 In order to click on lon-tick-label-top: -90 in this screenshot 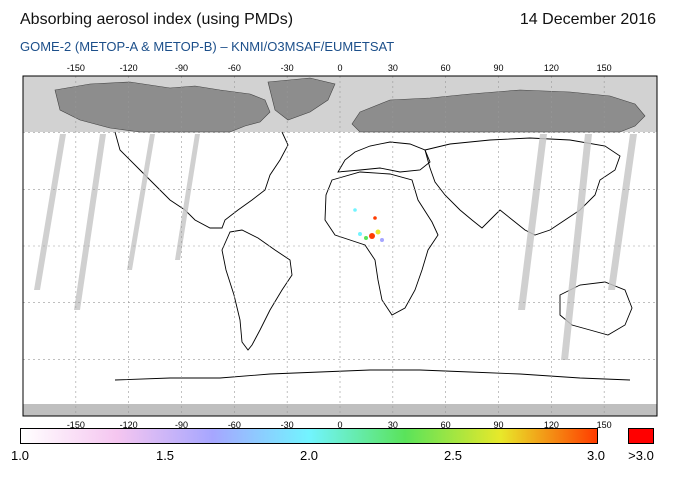, I will do `click(181, 68)`.